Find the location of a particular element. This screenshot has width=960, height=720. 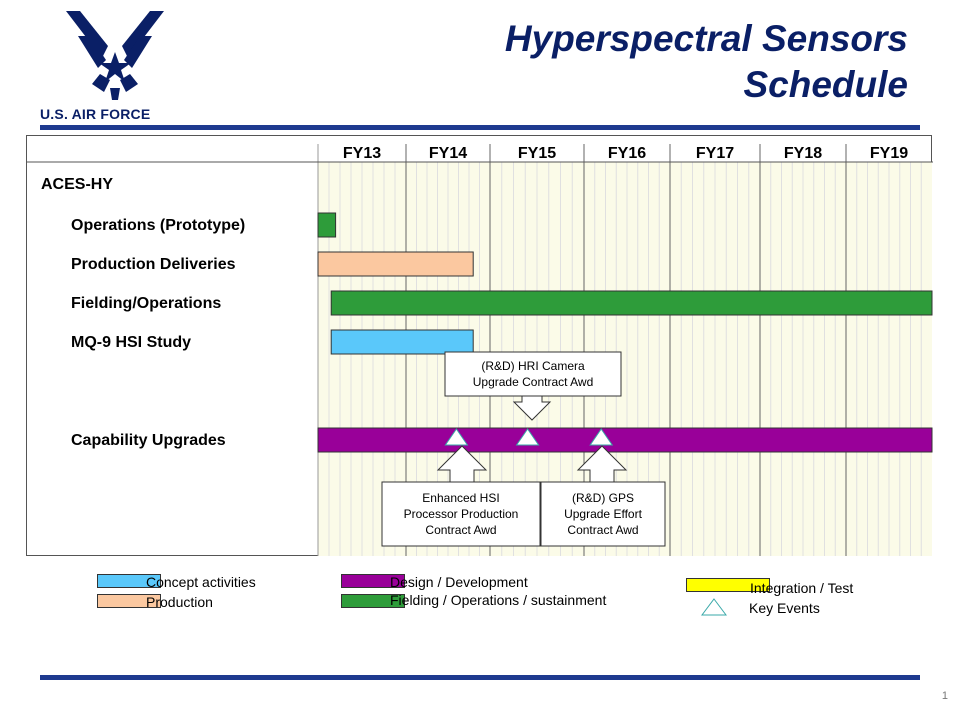

legend-swatch-integration is located at coordinates (728, 585).